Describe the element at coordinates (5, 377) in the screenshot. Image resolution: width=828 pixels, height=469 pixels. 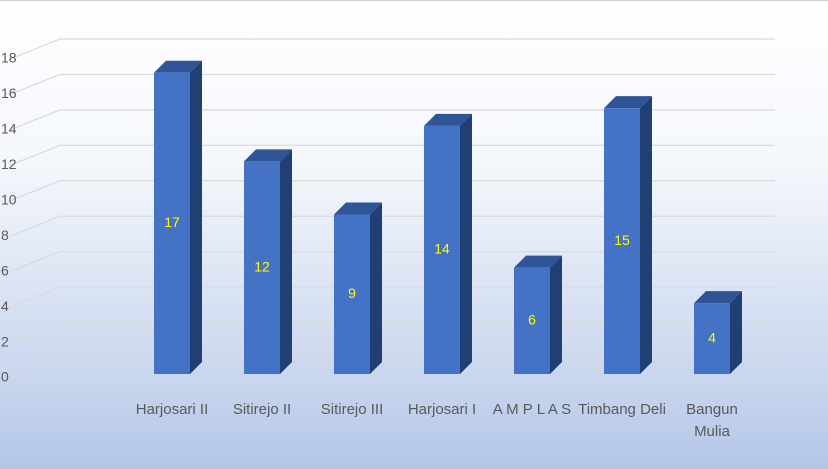
I see `y-tick-label: 0` at that location.